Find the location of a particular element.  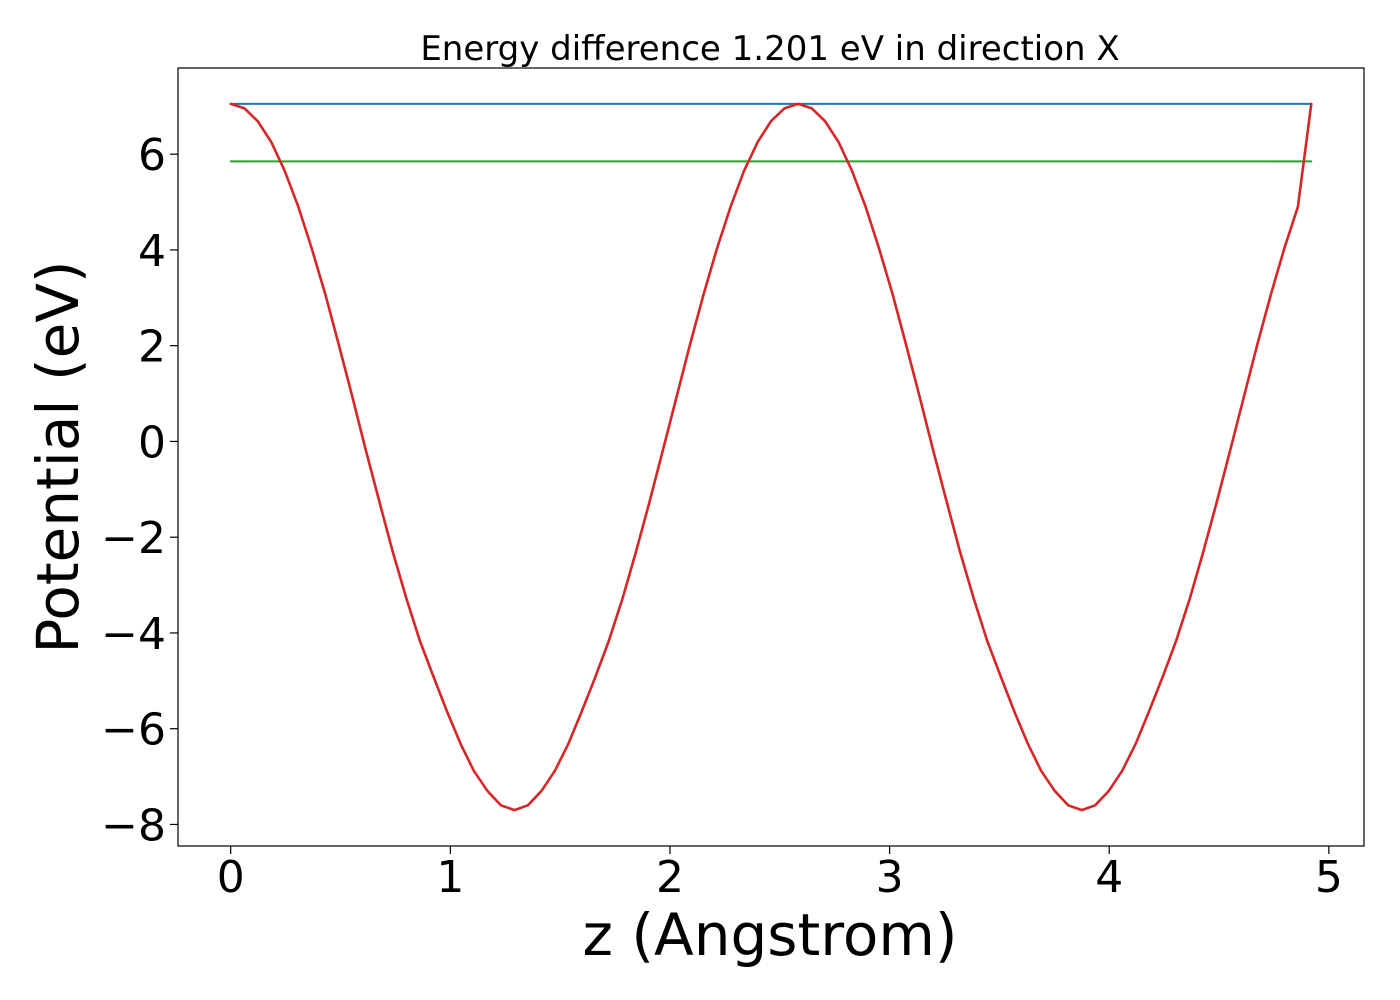

x-tick-label: 0 is located at coordinates (231, 877).